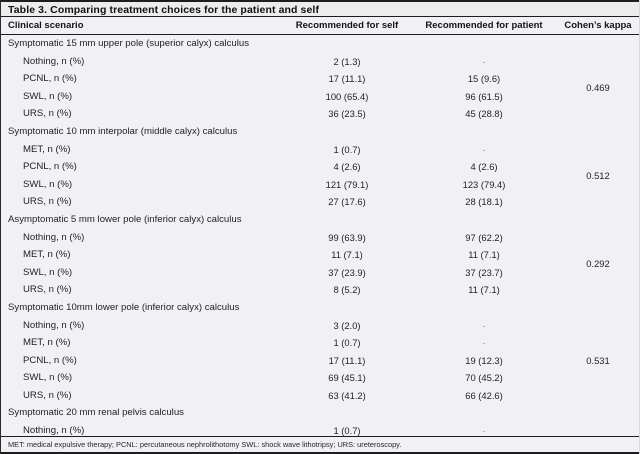 The image size is (640, 454). I want to click on cell-cohens-kappa: 0.512, so click(598, 176).